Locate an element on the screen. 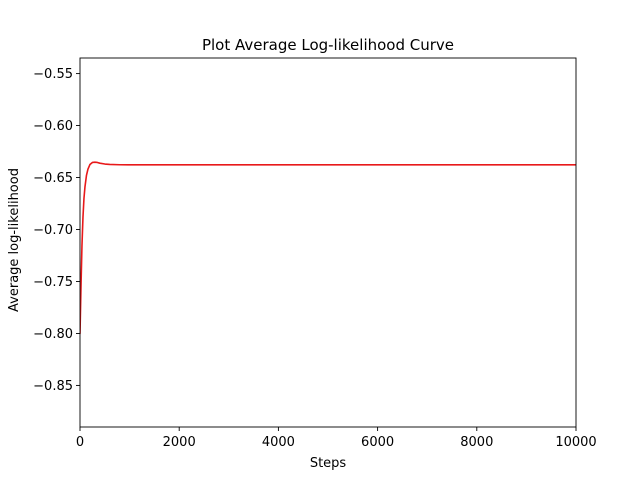 The height and width of the screenshot is (480, 640). y-tick-label: −0.55 is located at coordinates (53, 74).